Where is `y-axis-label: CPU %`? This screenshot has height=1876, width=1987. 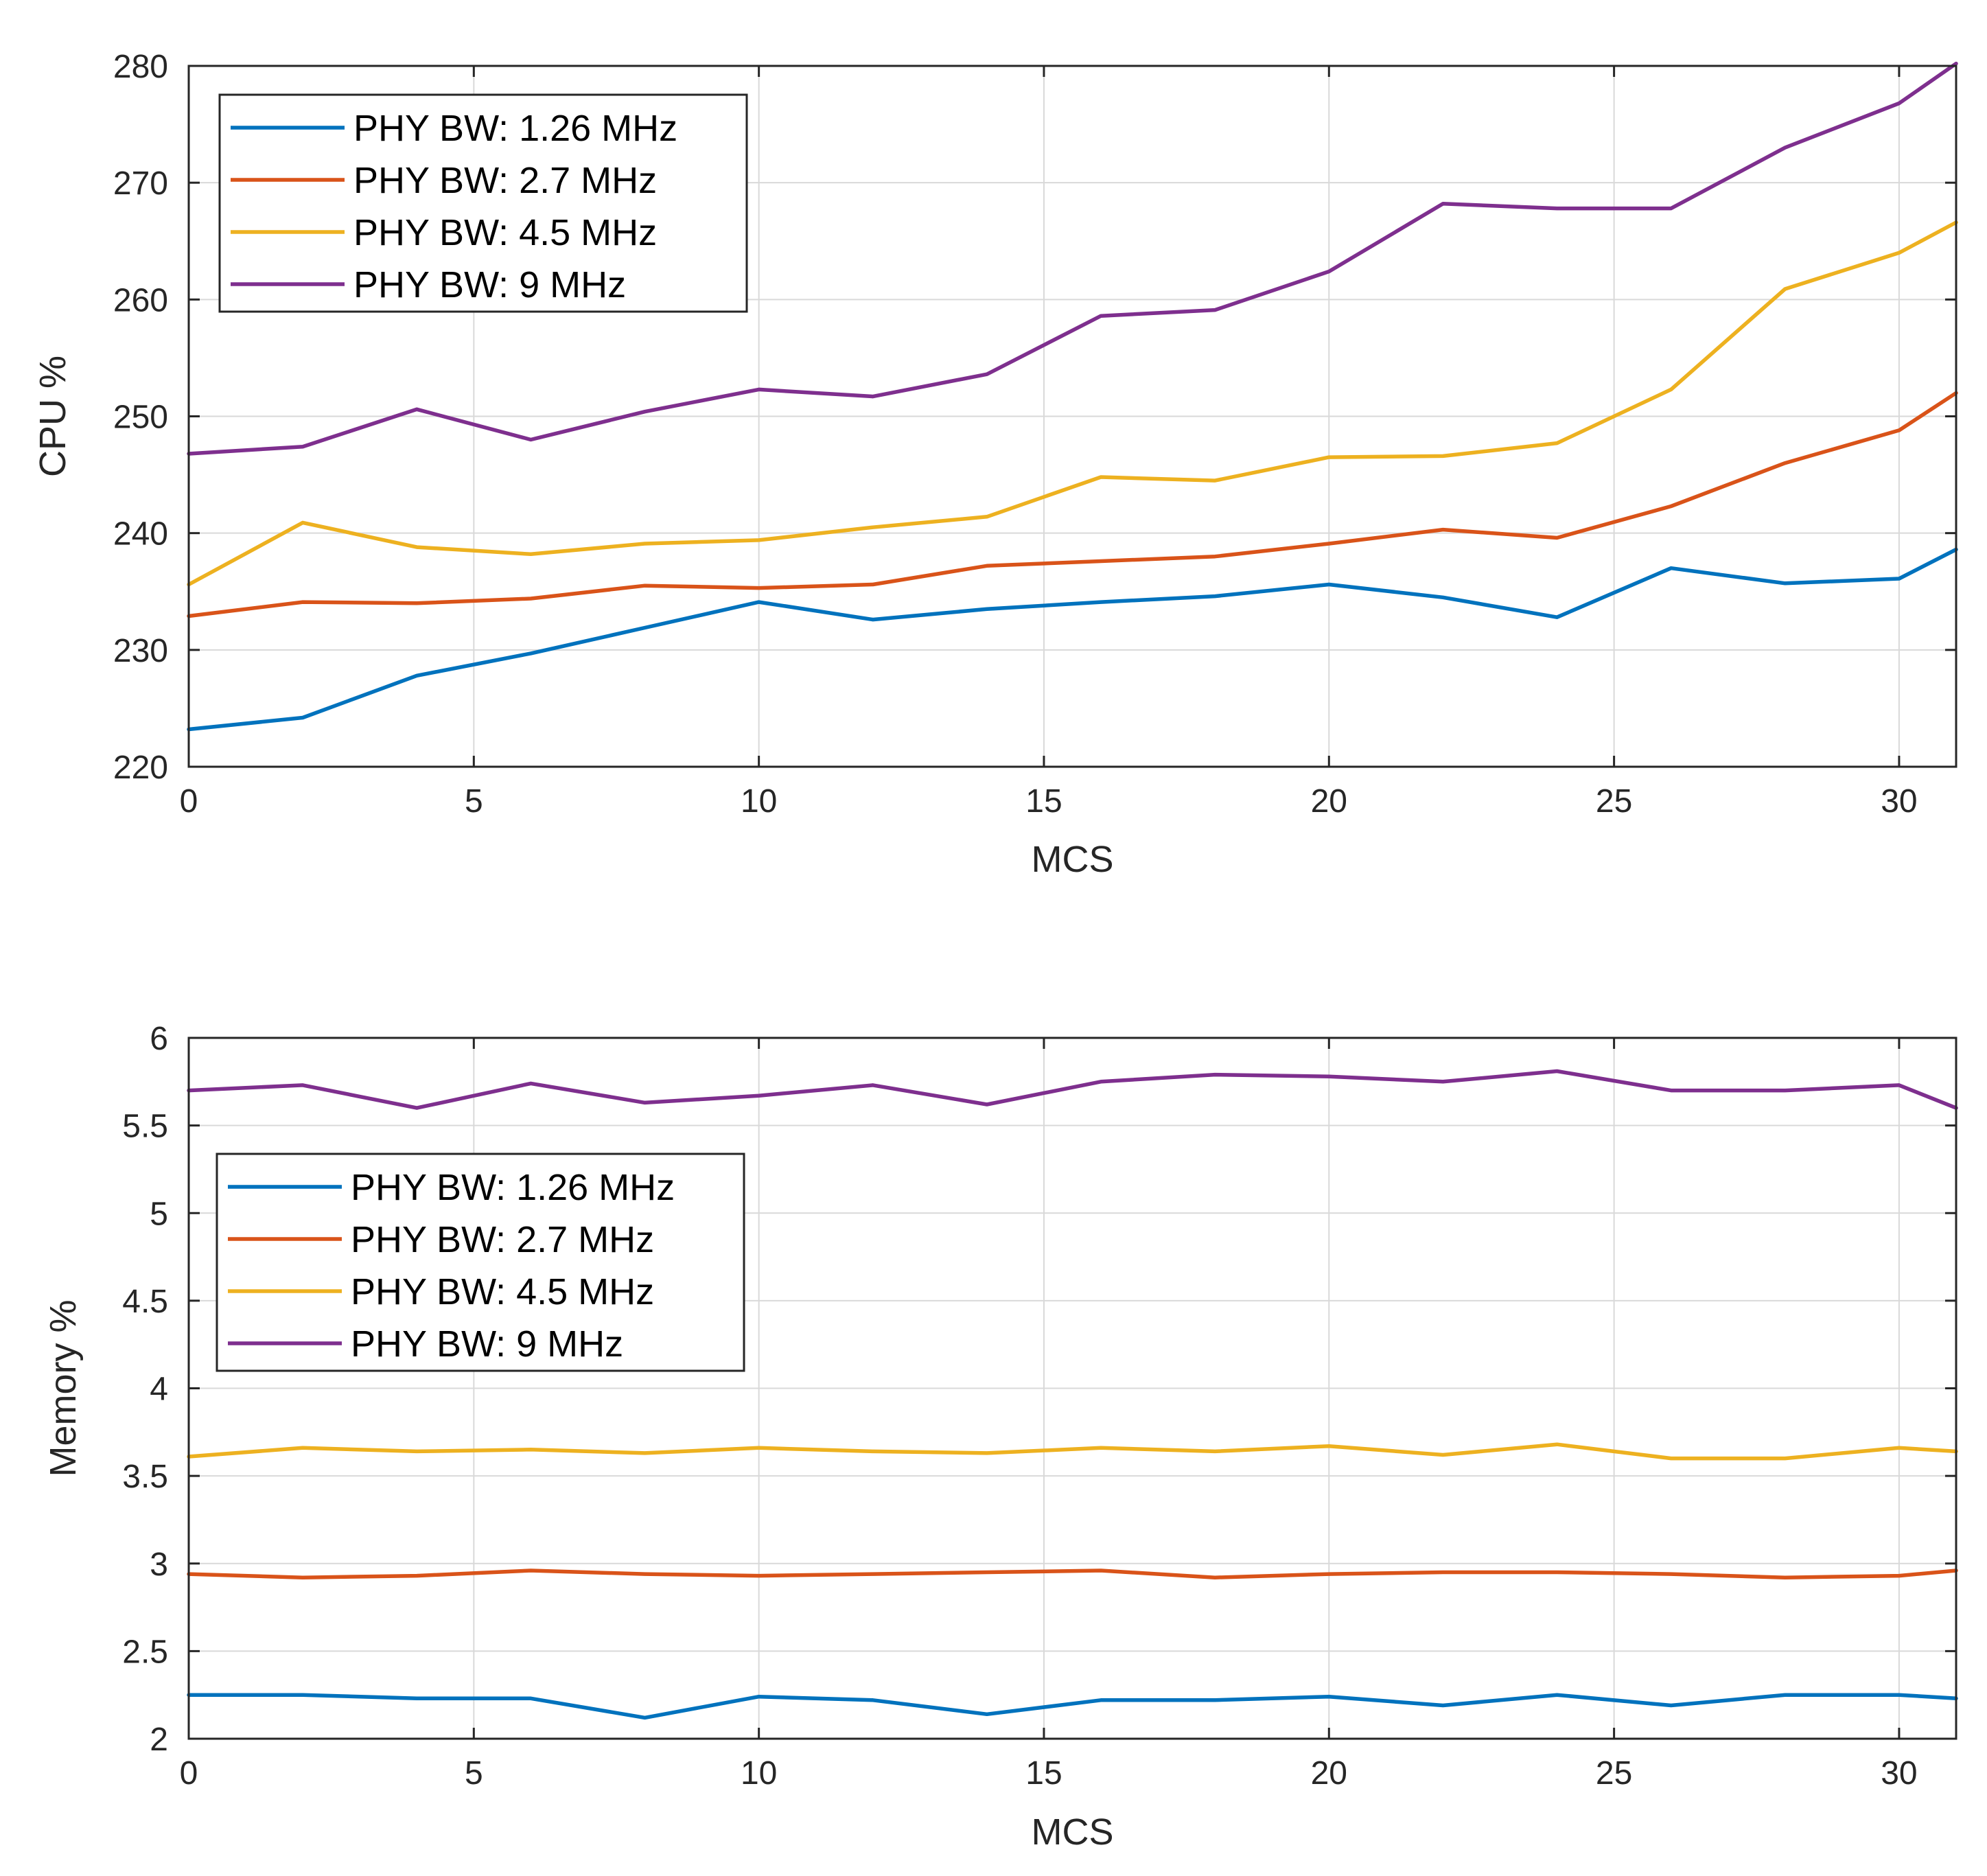 y-axis-label: CPU % is located at coordinates (52, 416).